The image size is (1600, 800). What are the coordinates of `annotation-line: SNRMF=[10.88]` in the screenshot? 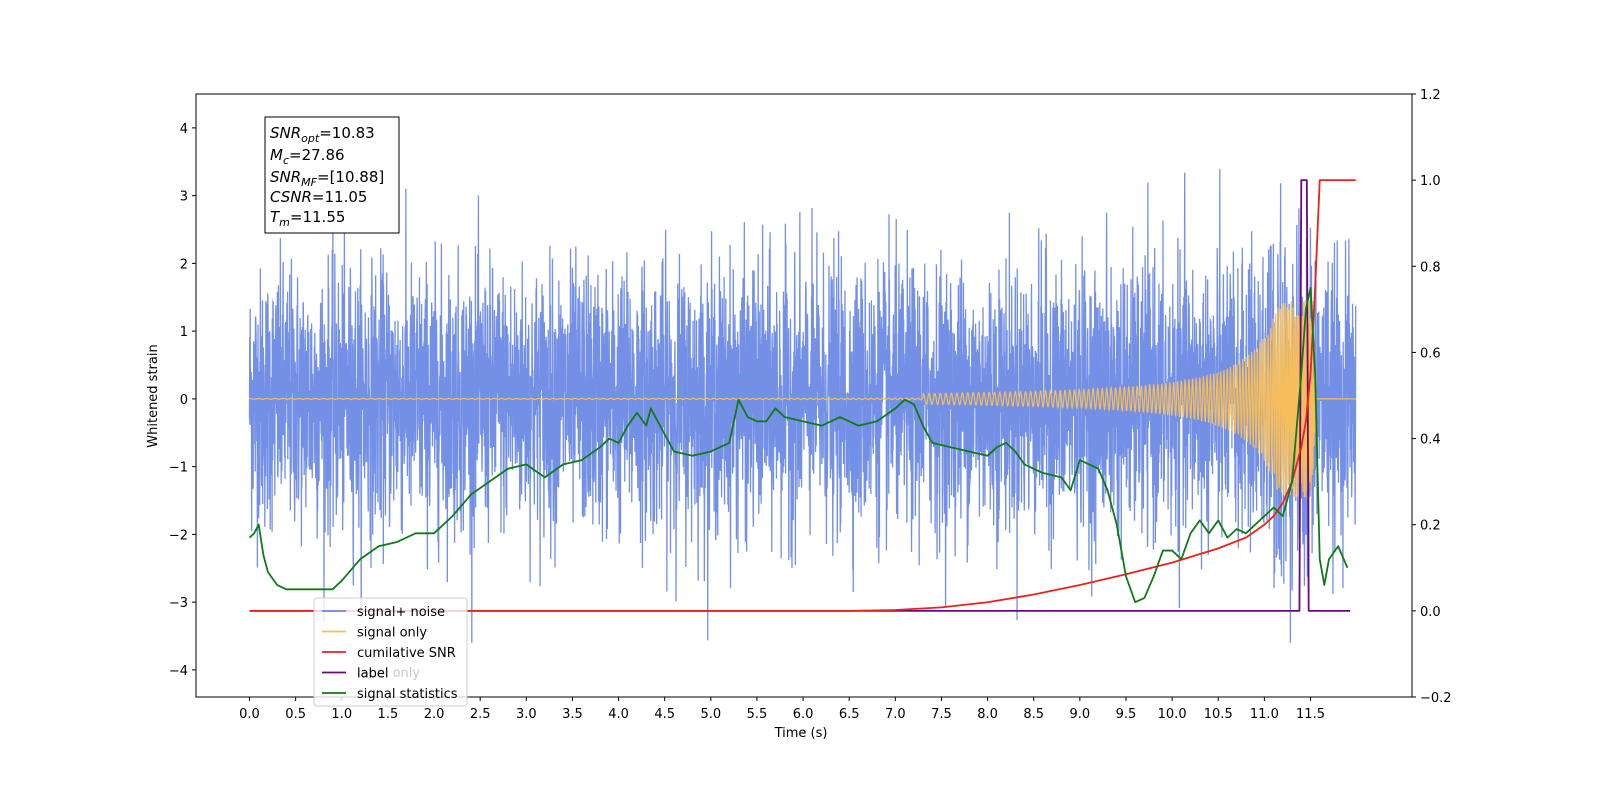 It's located at (327, 178).